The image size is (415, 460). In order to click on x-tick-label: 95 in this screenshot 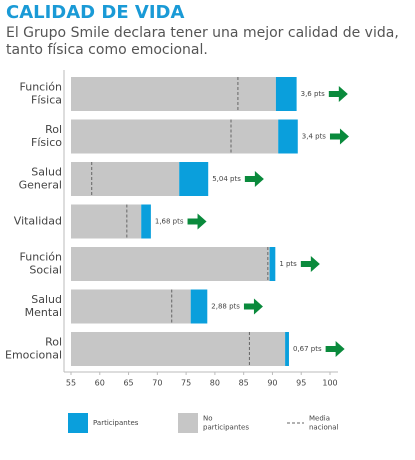, I will do `click(301, 383)`.